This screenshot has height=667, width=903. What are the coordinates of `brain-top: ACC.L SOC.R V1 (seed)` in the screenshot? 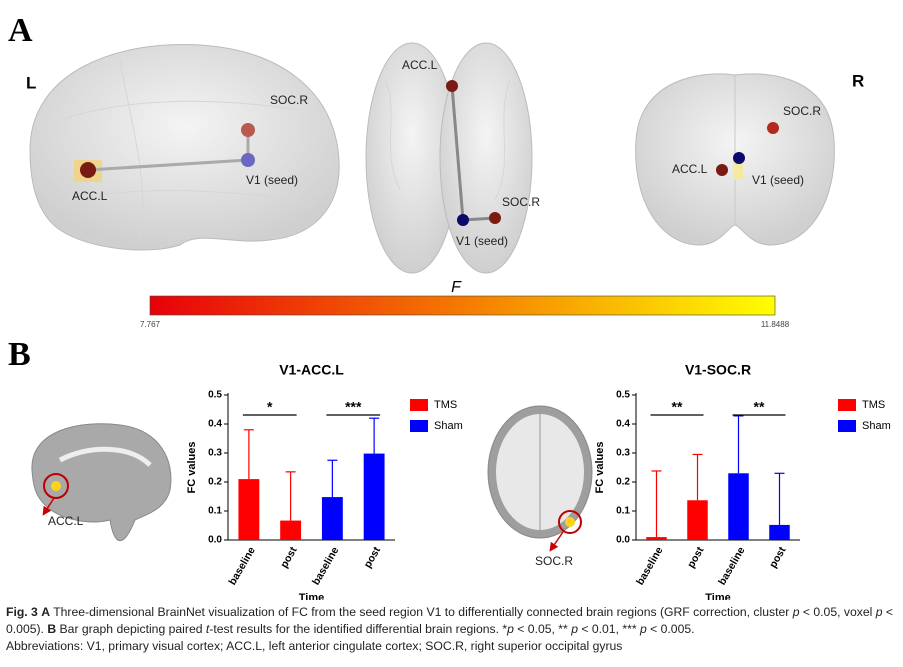 It's located at (452, 158).